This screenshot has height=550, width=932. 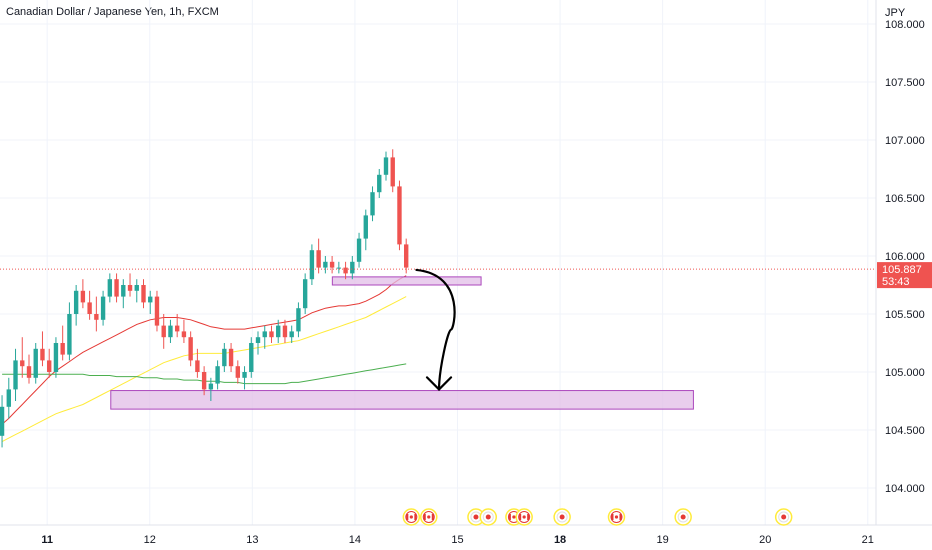 What do you see at coordinates (402, 400) in the screenshot?
I see `zone-lower` at bounding box center [402, 400].